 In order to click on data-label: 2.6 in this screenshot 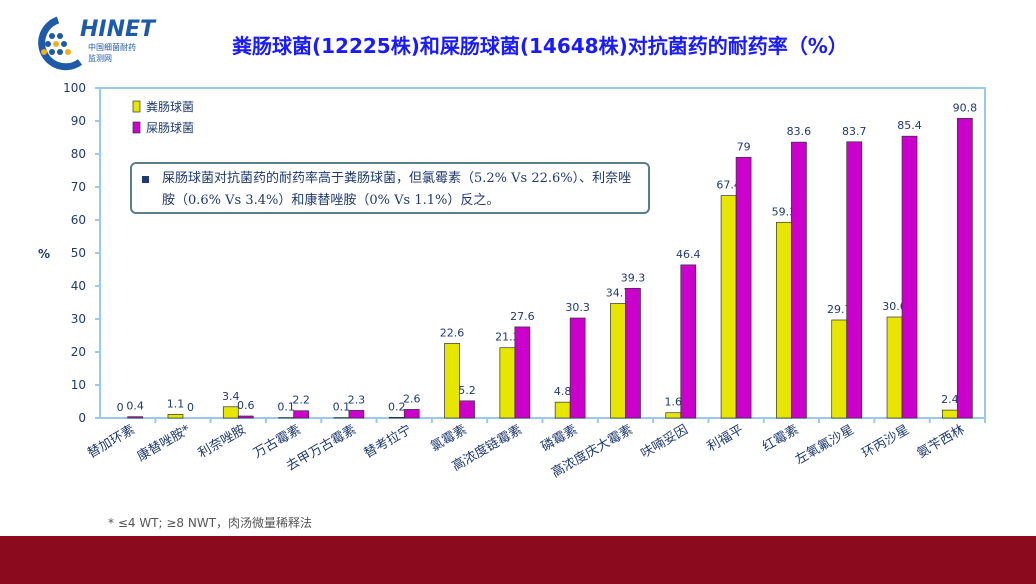, I will do `click(412, 398)`.